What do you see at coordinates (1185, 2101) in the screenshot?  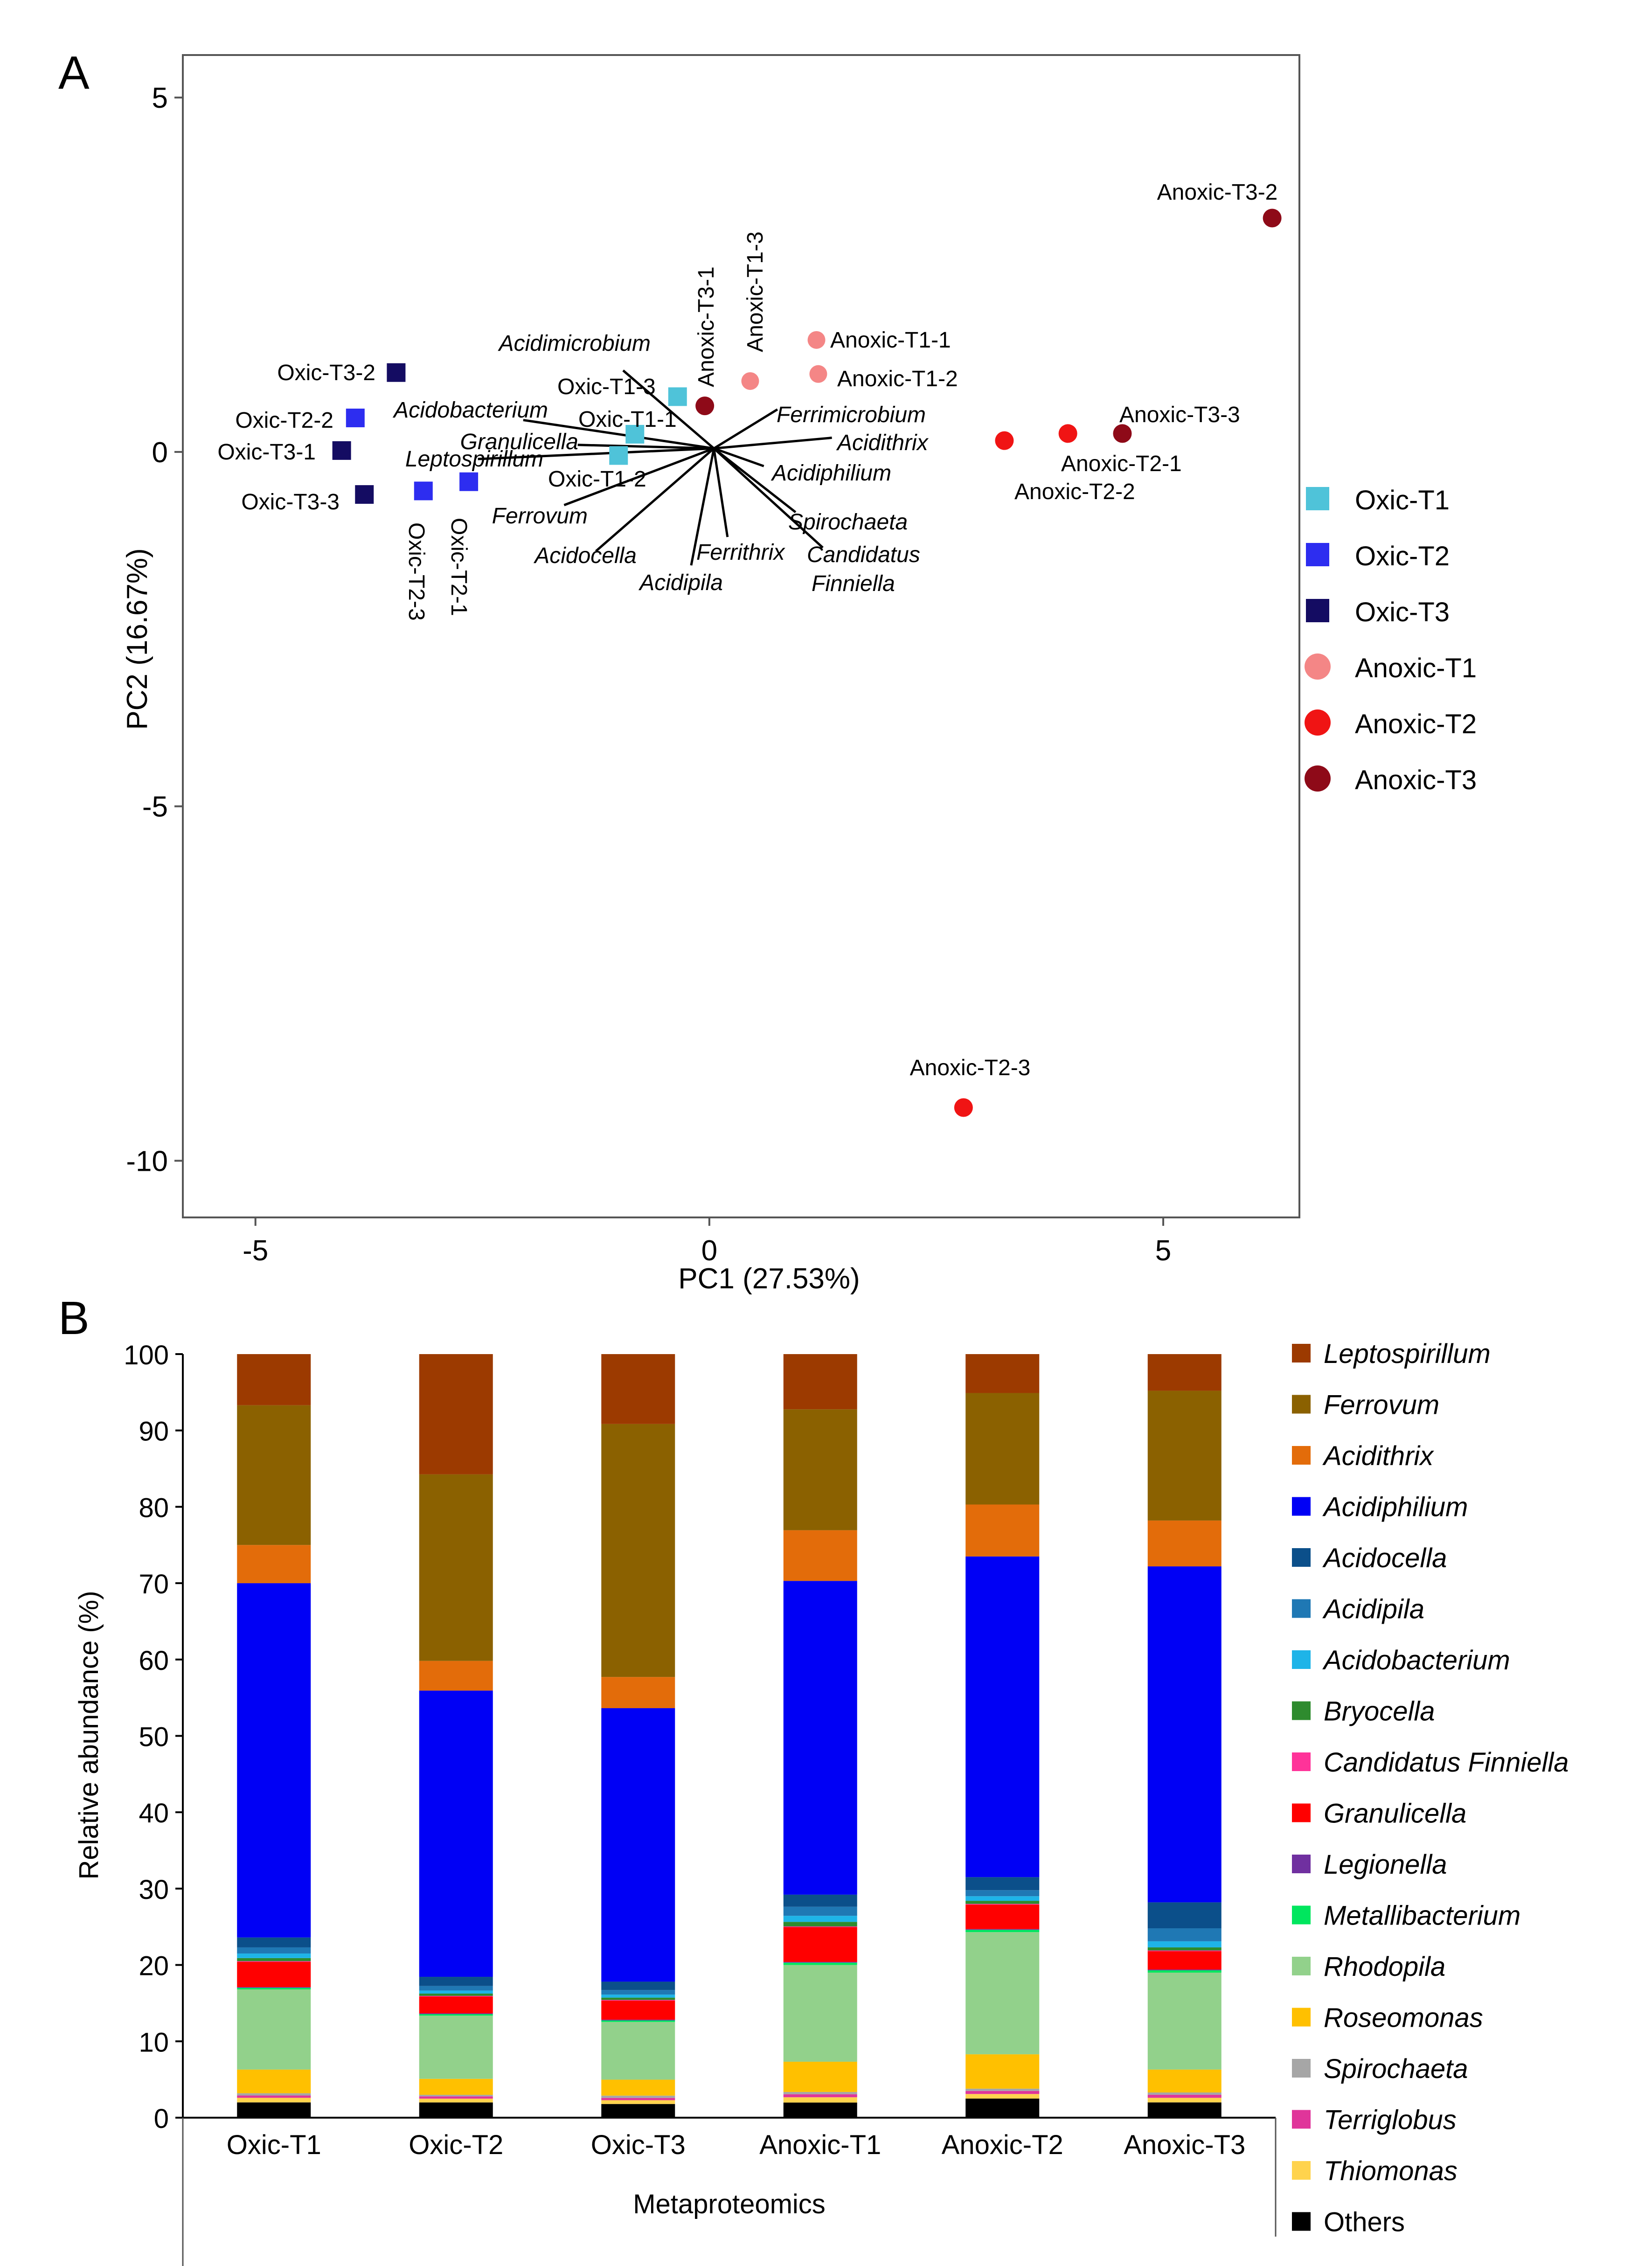 I see `bar-segment-anoxic-t3-thiomonas` at bounding box center [1185, 2101].